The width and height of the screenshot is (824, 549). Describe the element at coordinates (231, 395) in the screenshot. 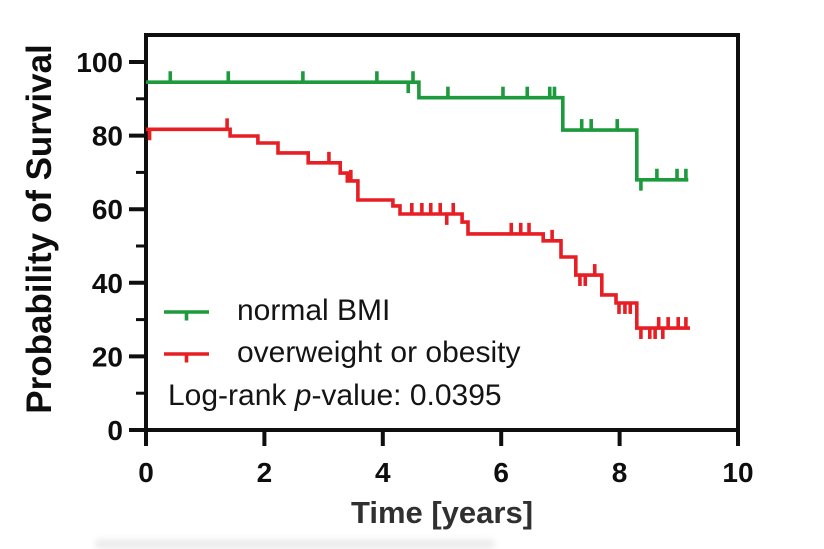

I see `pvalue-prefix: Log-rank` at that location.